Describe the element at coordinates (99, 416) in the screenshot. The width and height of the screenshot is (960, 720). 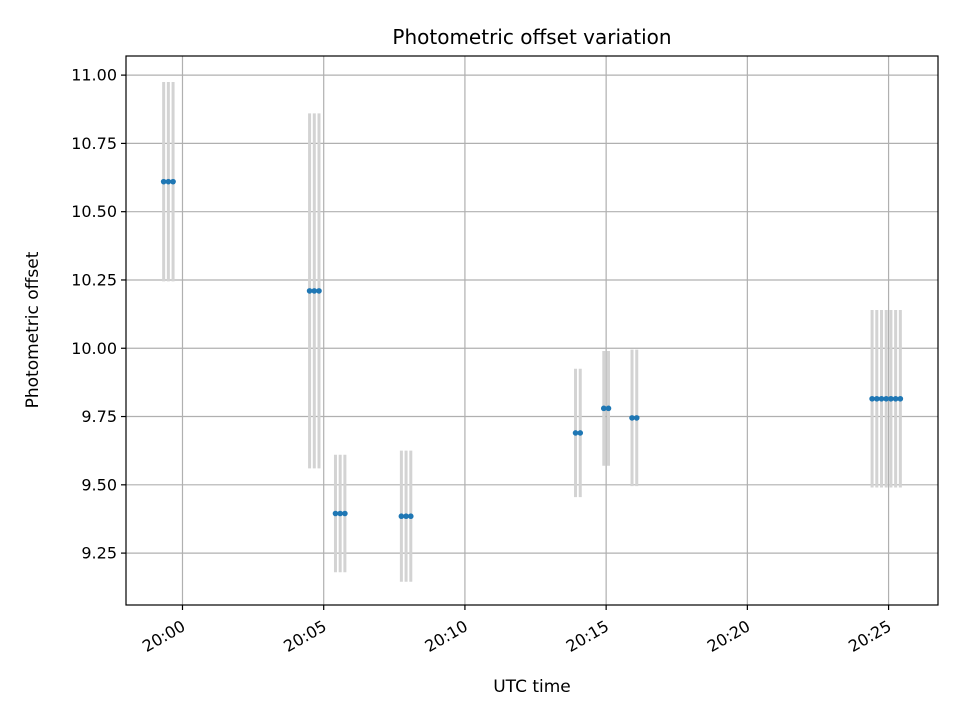
I see `y-tick-label: 9.75` at that location.